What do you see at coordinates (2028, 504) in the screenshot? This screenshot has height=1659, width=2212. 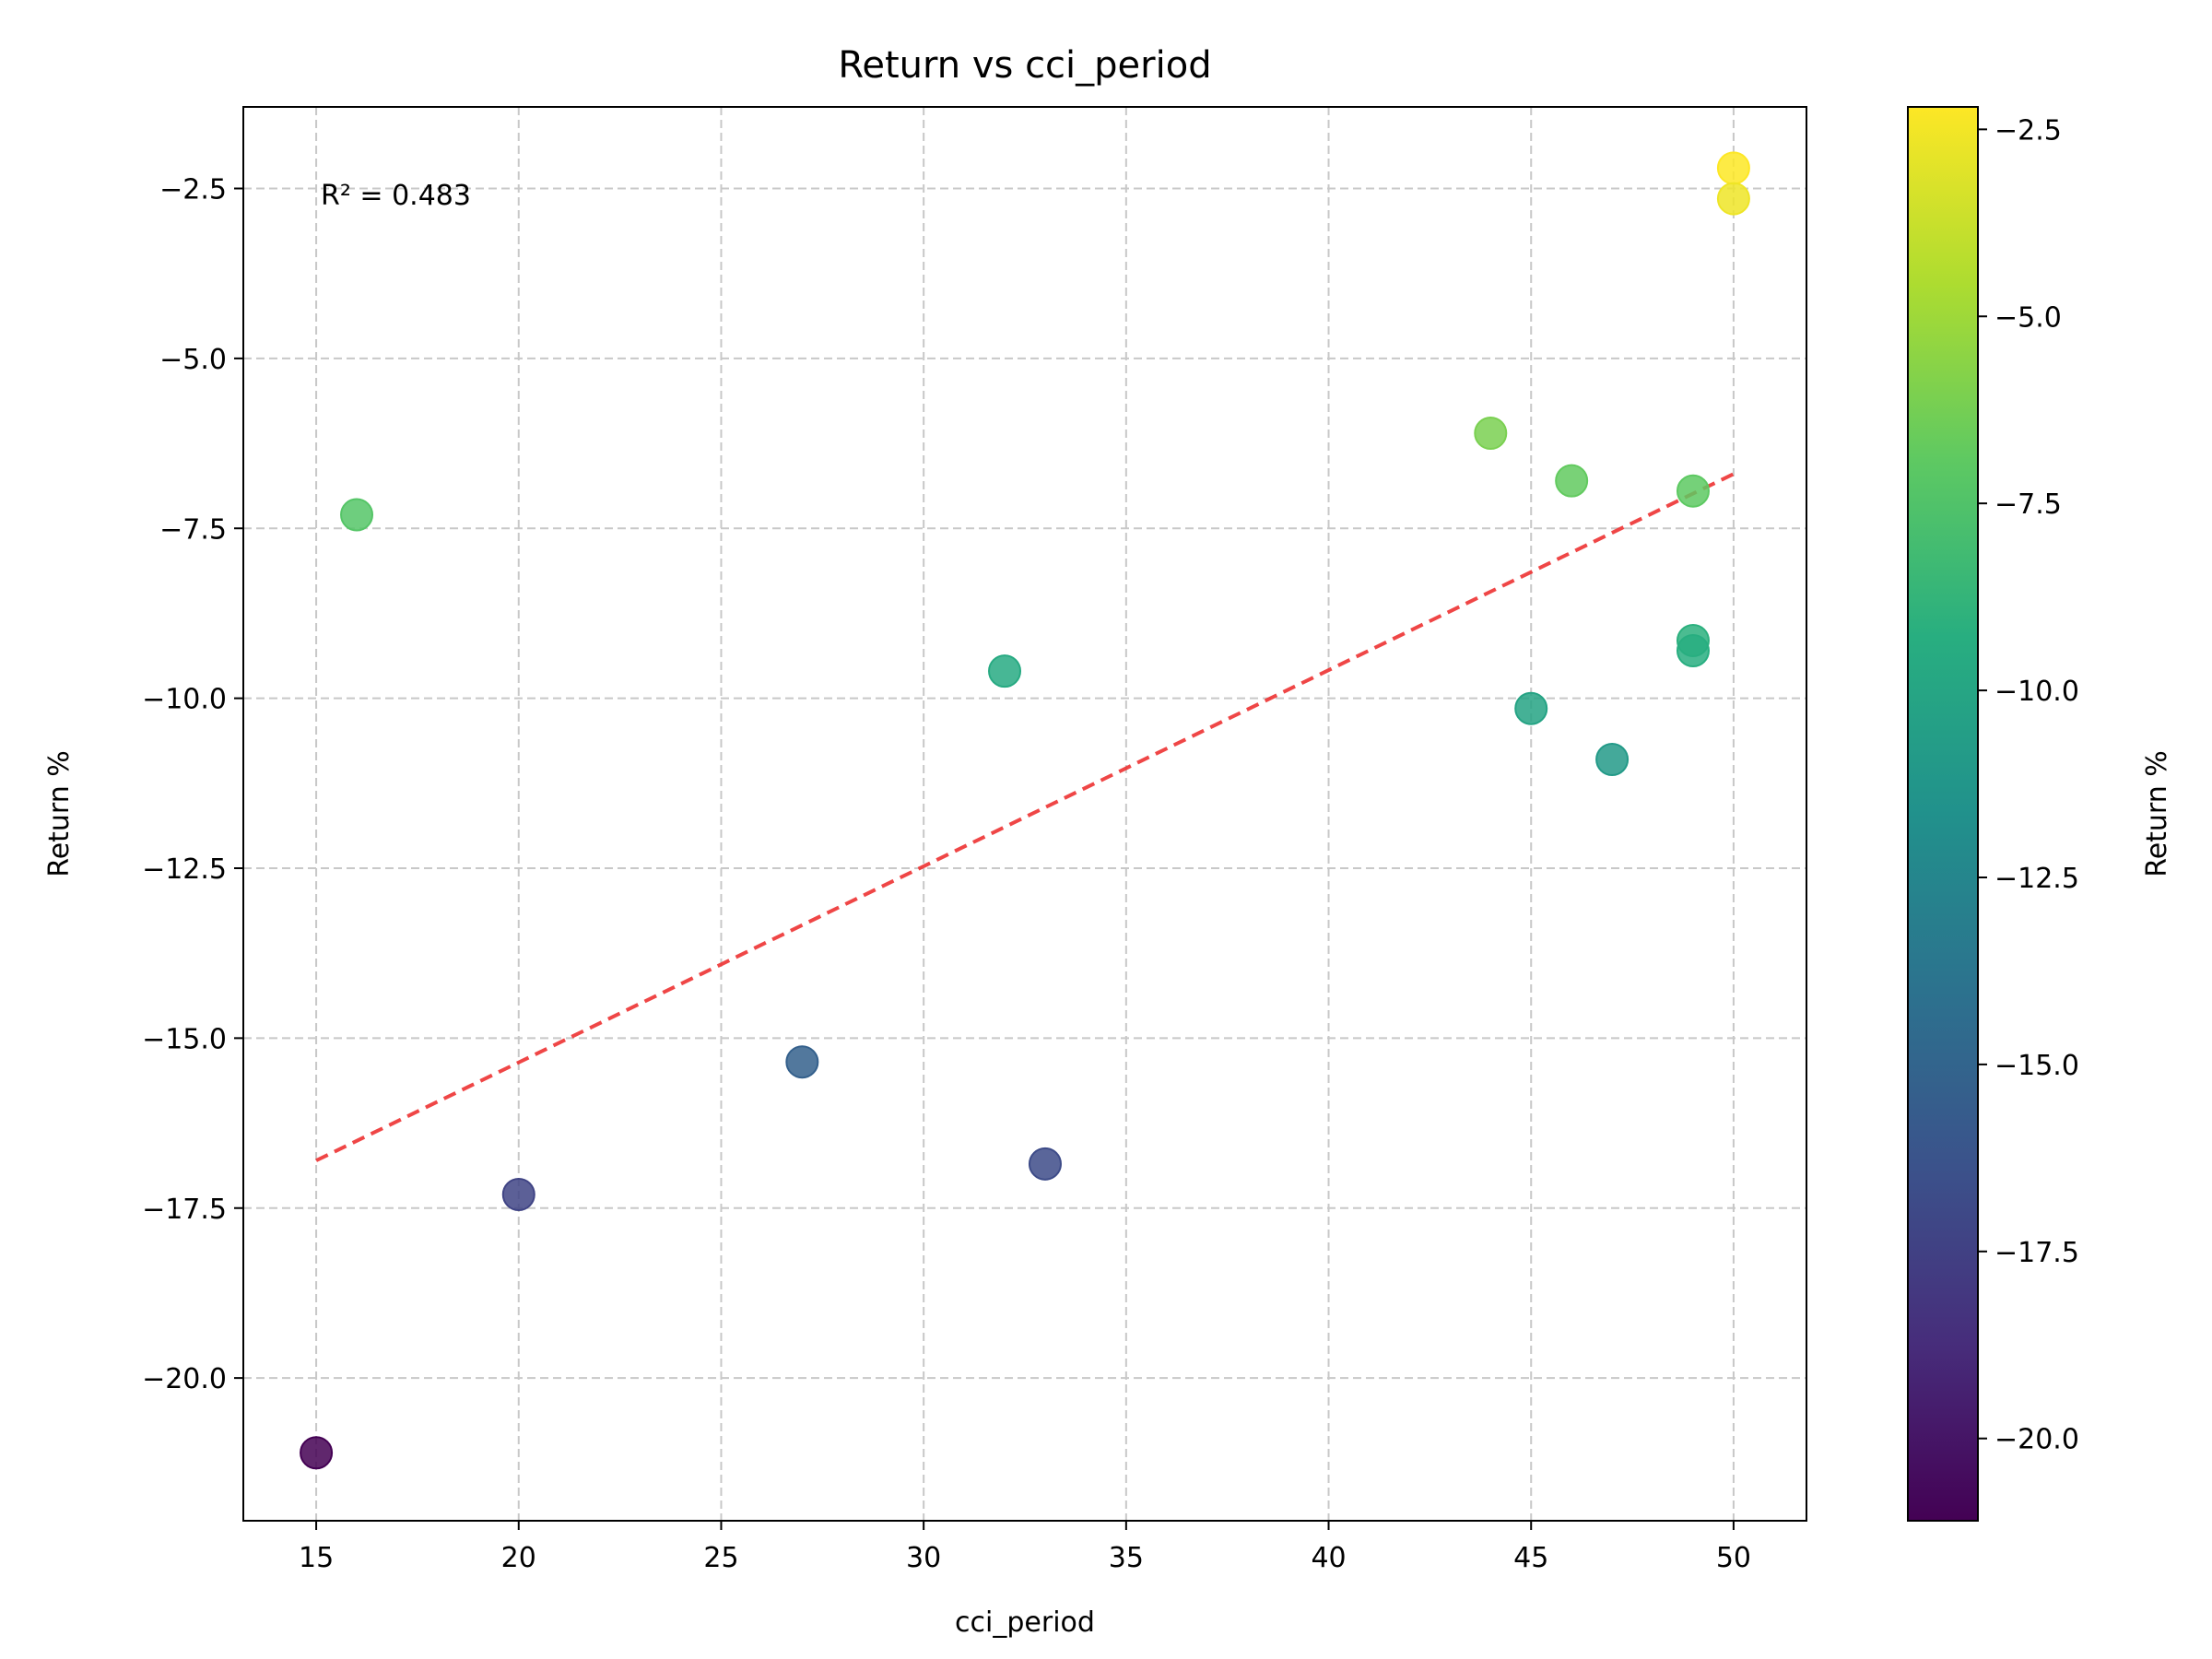 I see `colorbar-tick-label: −7.5` at bounding box center [2028, 504].